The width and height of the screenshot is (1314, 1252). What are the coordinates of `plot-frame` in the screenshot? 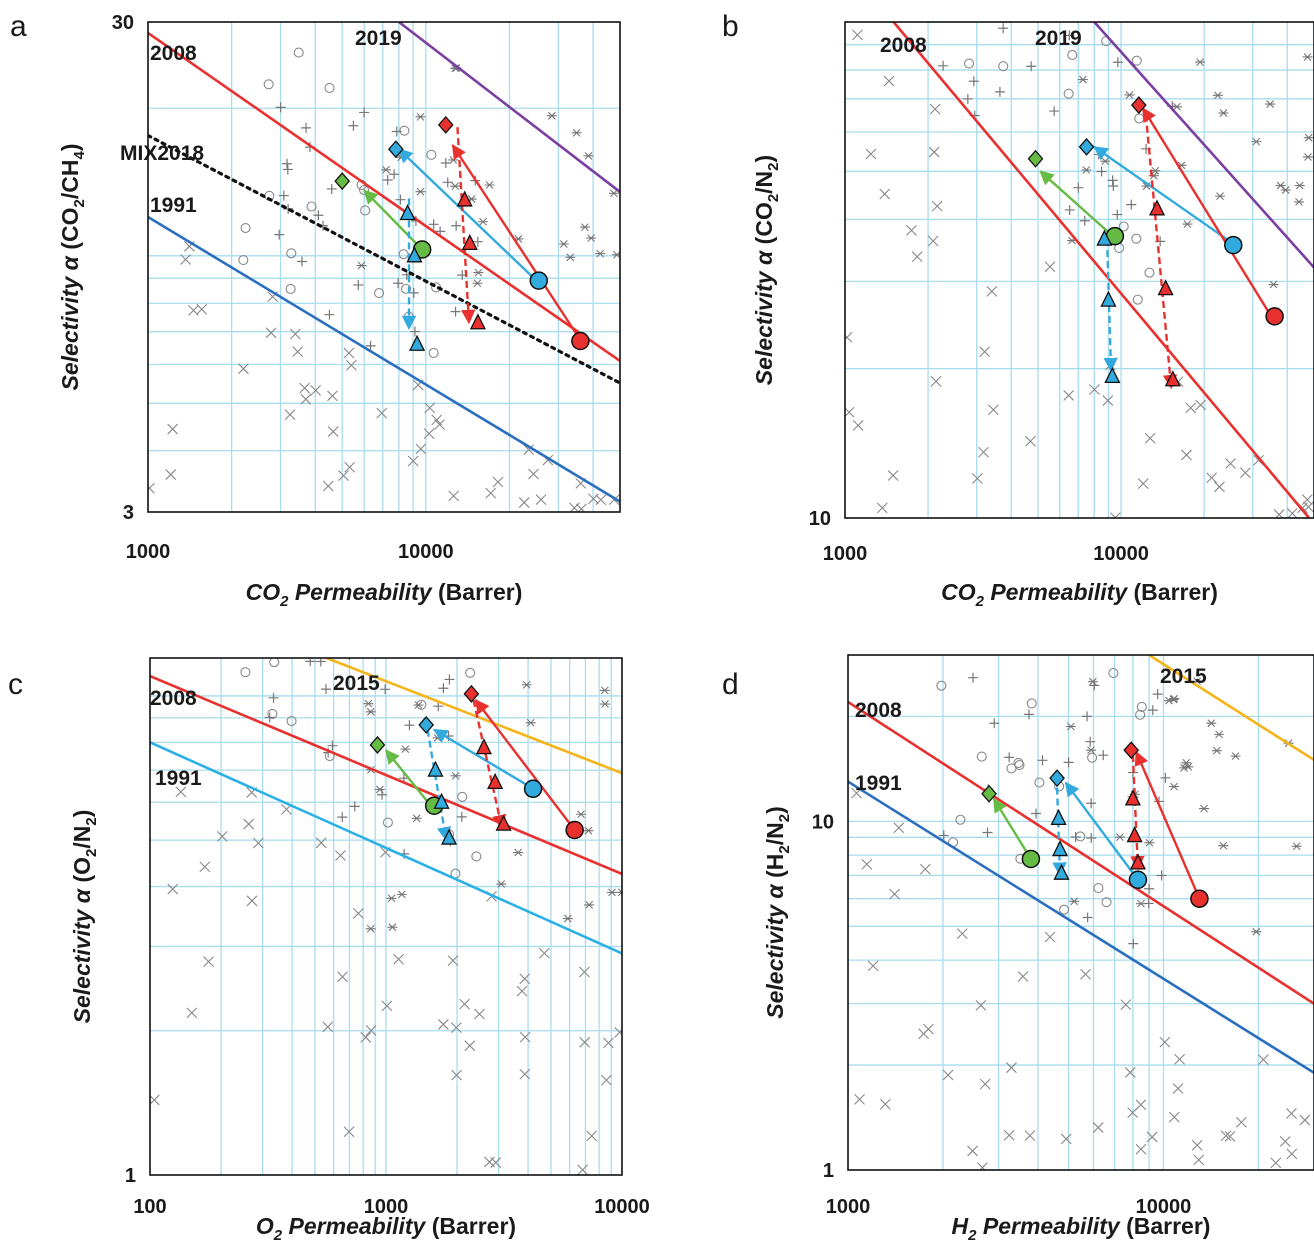 It's located at (1080, 912).